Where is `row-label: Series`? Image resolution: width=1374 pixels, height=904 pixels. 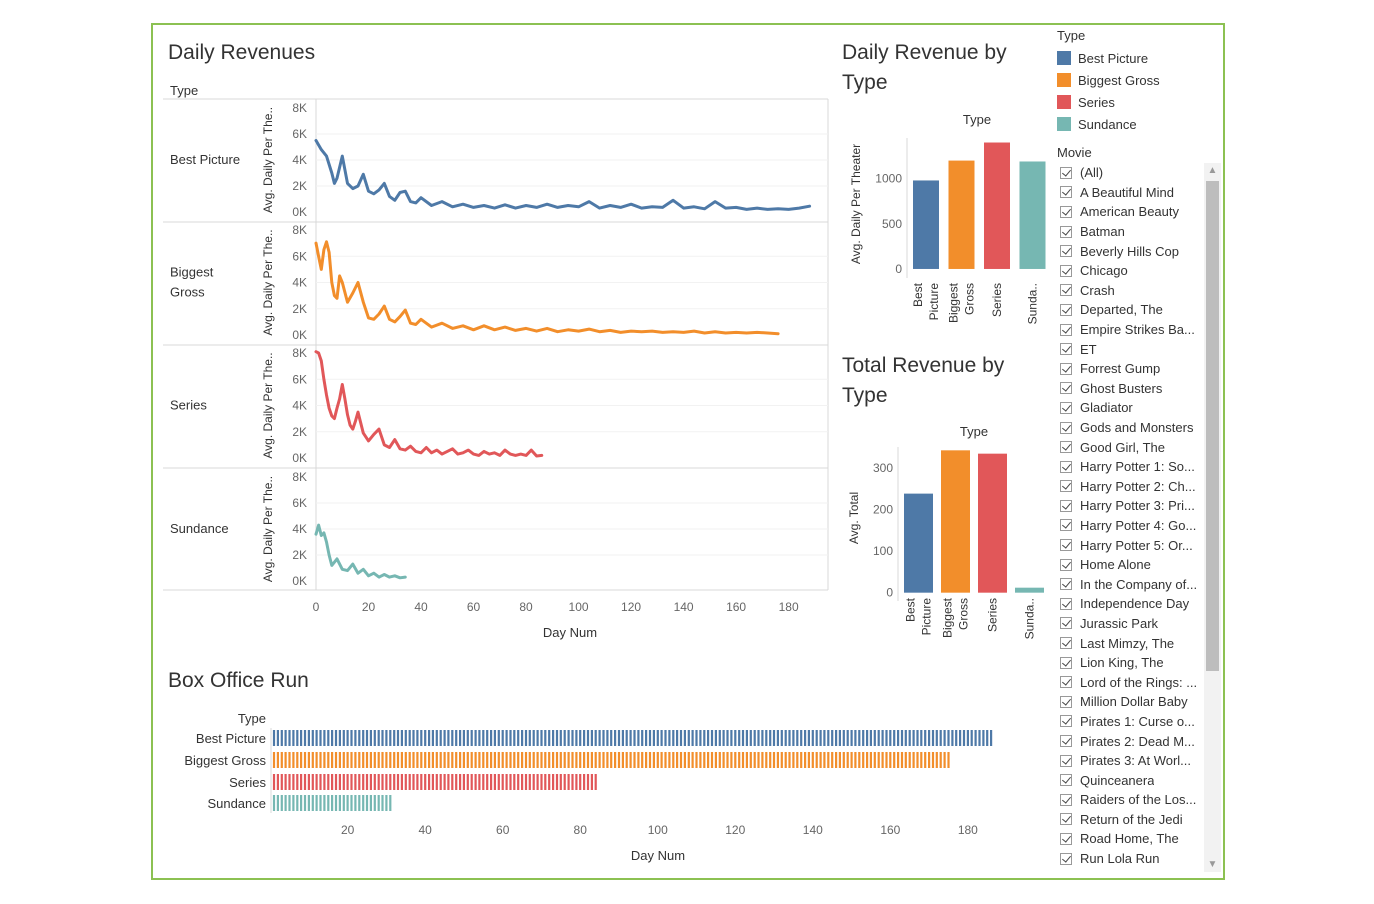
row-label: Series is located at coordinates (247, 782).